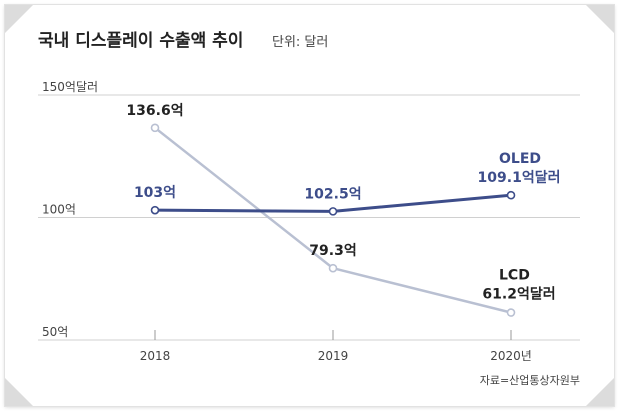 The image size is (621, 413). Describe the element at coordinates (518, 295) in the screenshot. I see `lcd-data-label-2: 61.2억달러` at that location.